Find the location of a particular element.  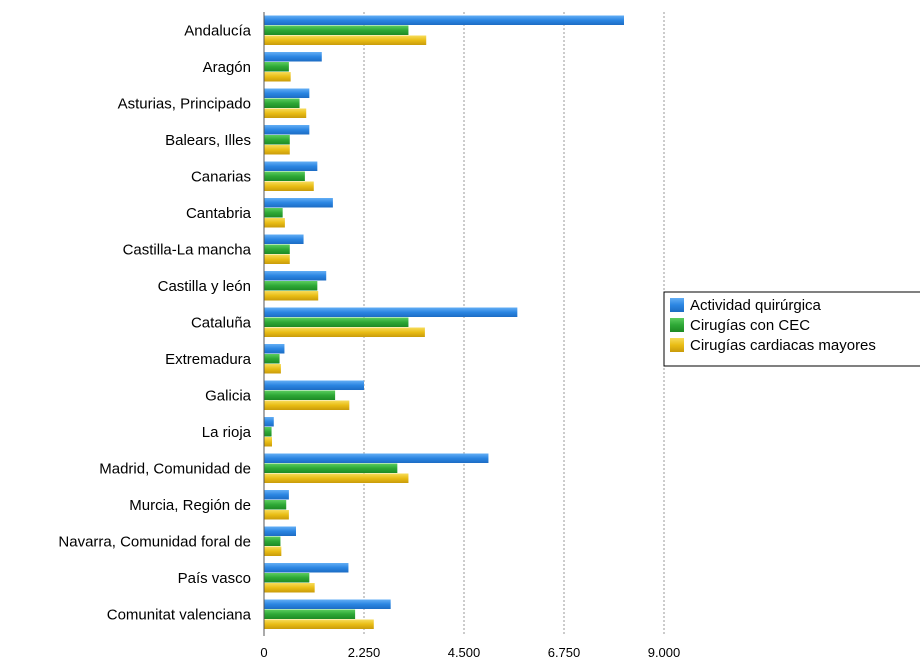

x-tick-labels: 0 2.250 4.500 6.750 9.000 is located at coordinates (470, 652).